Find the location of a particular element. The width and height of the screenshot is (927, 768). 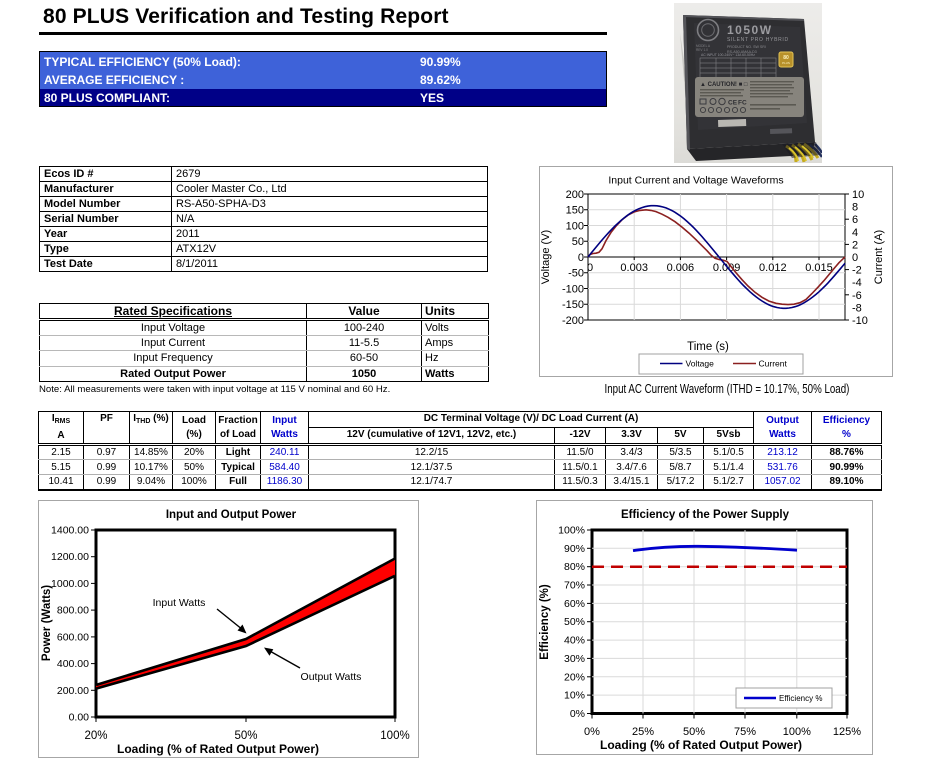

svg-text: 200.00 is located at coordinates (73, 691).